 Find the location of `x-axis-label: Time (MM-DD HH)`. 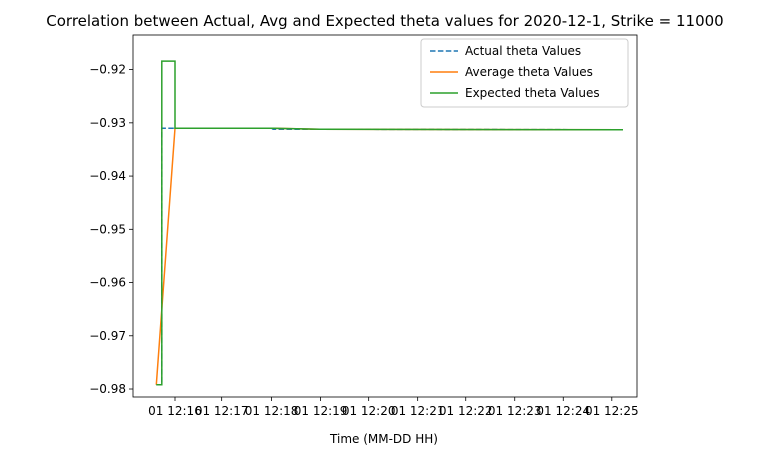

x-axis-label: Time (MM-DD HH) is located at coordinates (383, 439).